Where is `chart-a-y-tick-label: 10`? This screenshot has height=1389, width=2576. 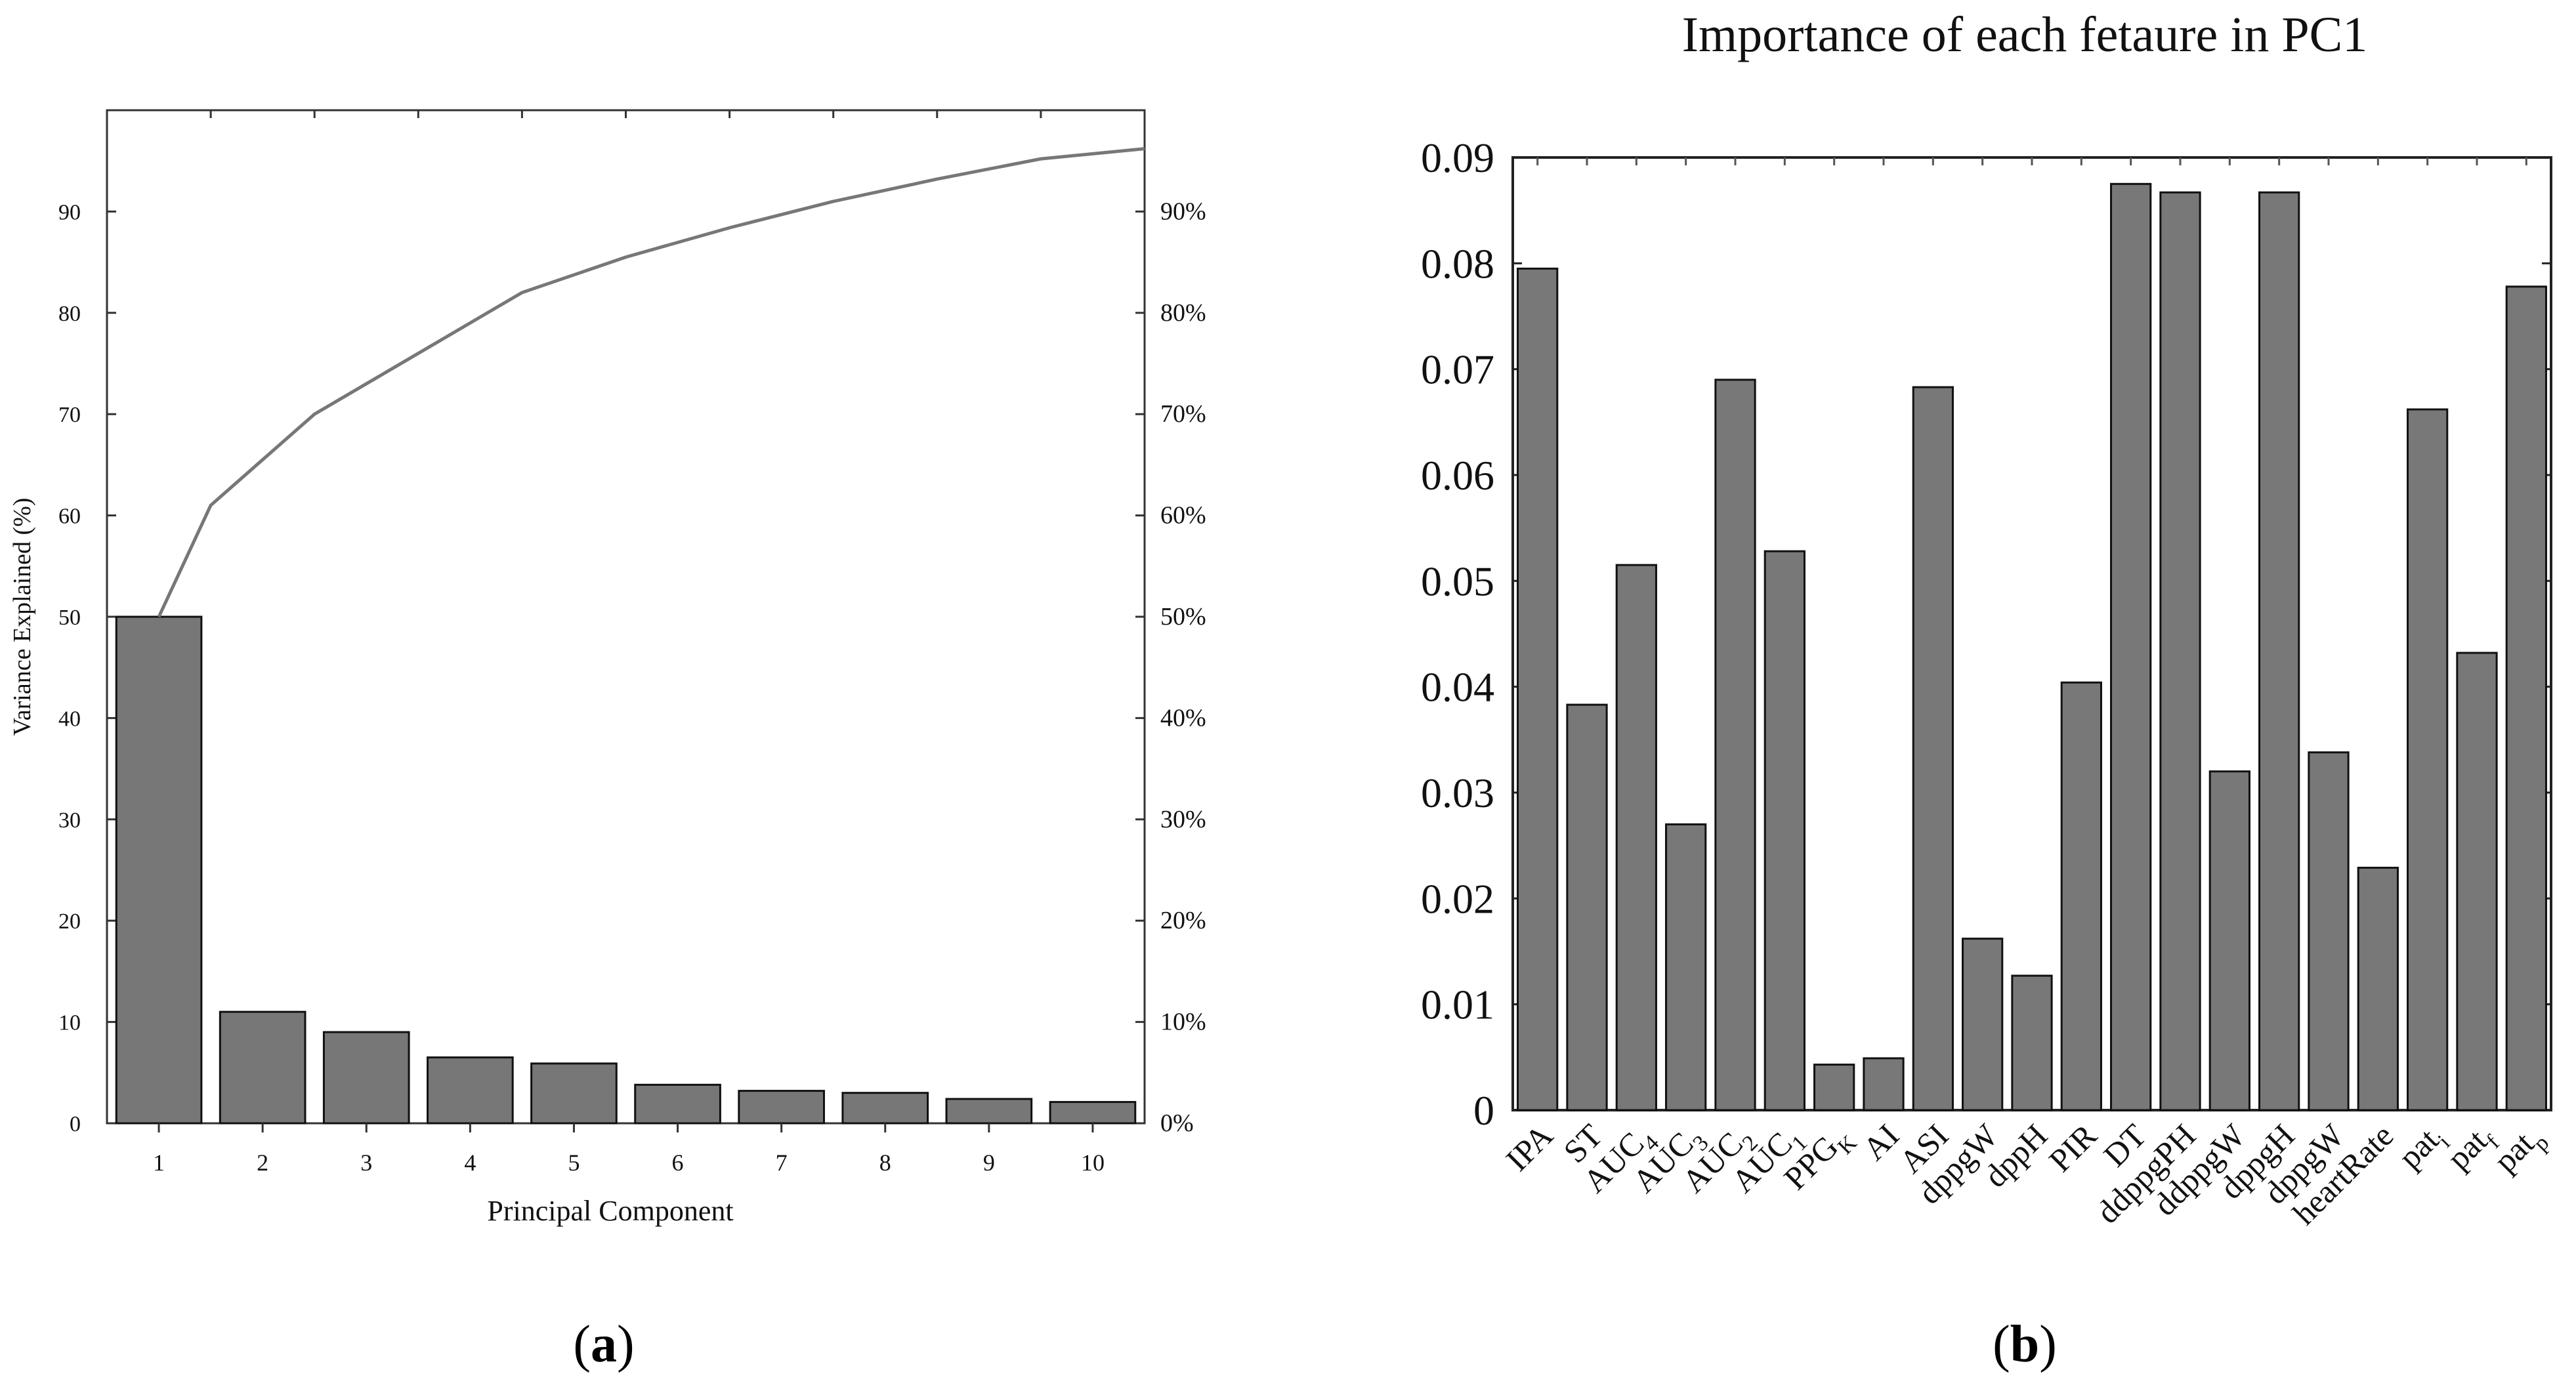
chart-a-y-tick-label: 10 is located at coordinates (69, 1023).